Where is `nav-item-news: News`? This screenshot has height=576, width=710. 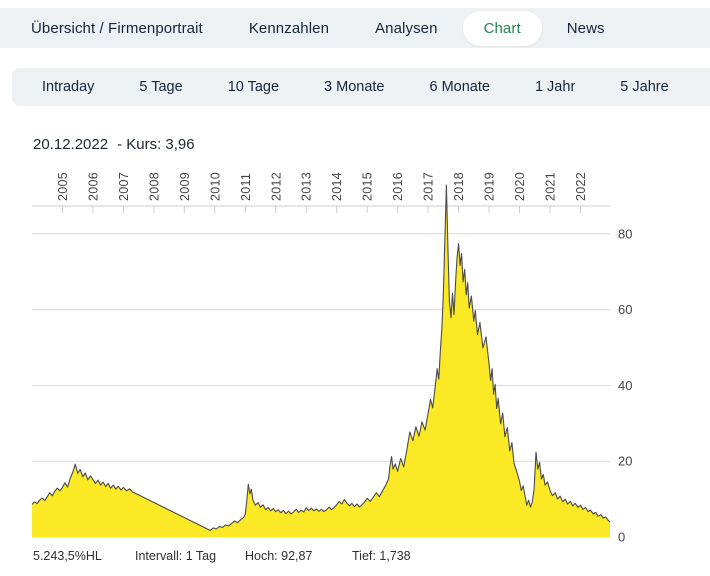 nav-item-news: News is located at coordinates (585, 28).